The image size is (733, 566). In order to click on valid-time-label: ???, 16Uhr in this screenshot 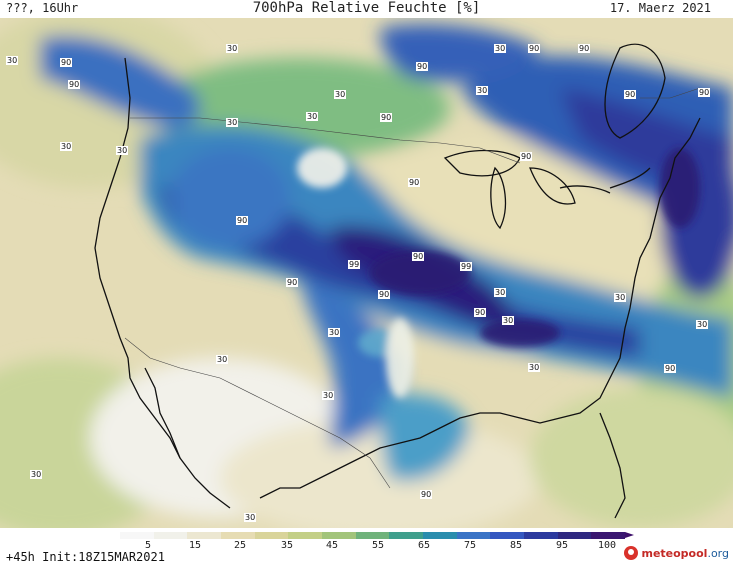, I will do `click(42, 8)`.